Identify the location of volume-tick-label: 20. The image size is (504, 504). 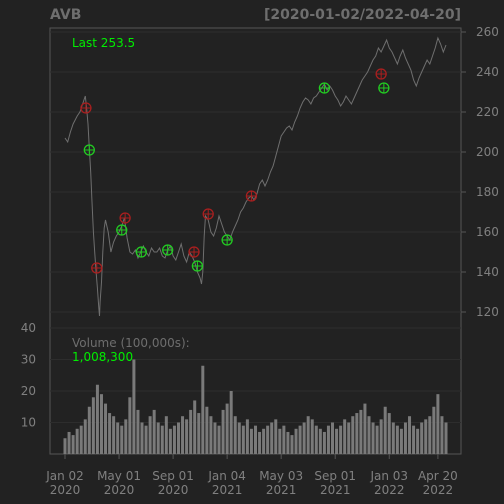
(28, 391).